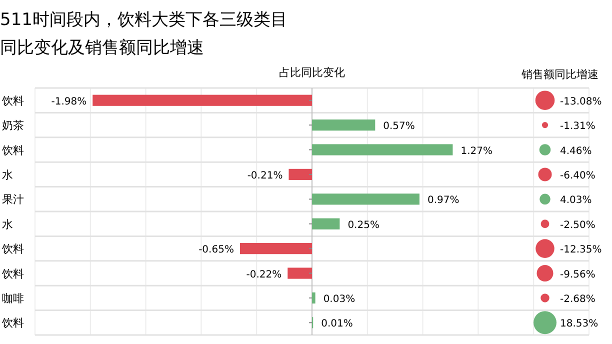 This screenshot has height=344, width=612. What do you see at coordinates (13, 125) in the screenshot?
I see `y-tick-label: 奶茶` at bounding box center [13, 125].